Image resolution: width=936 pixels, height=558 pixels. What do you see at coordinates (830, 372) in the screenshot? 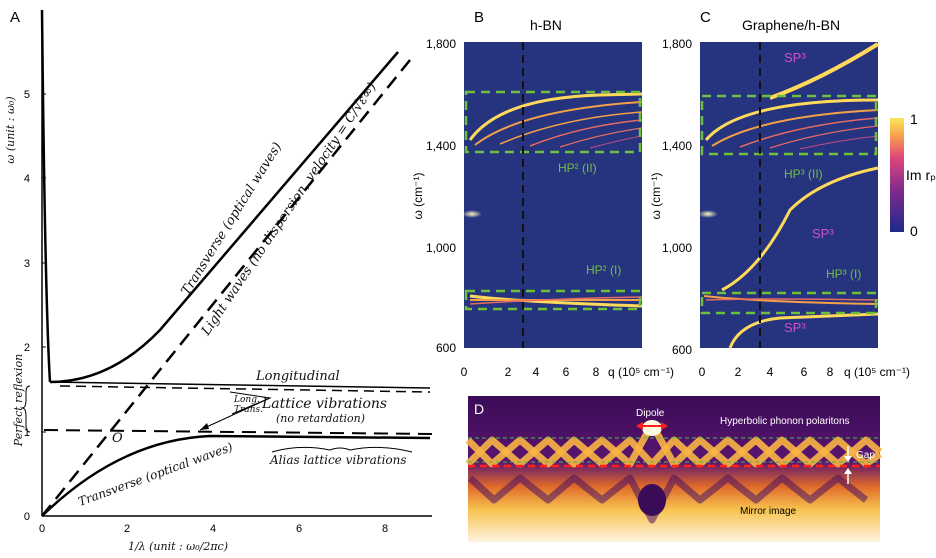
I see `c-x-tick-8: 8` at bounding box center [830, 372].